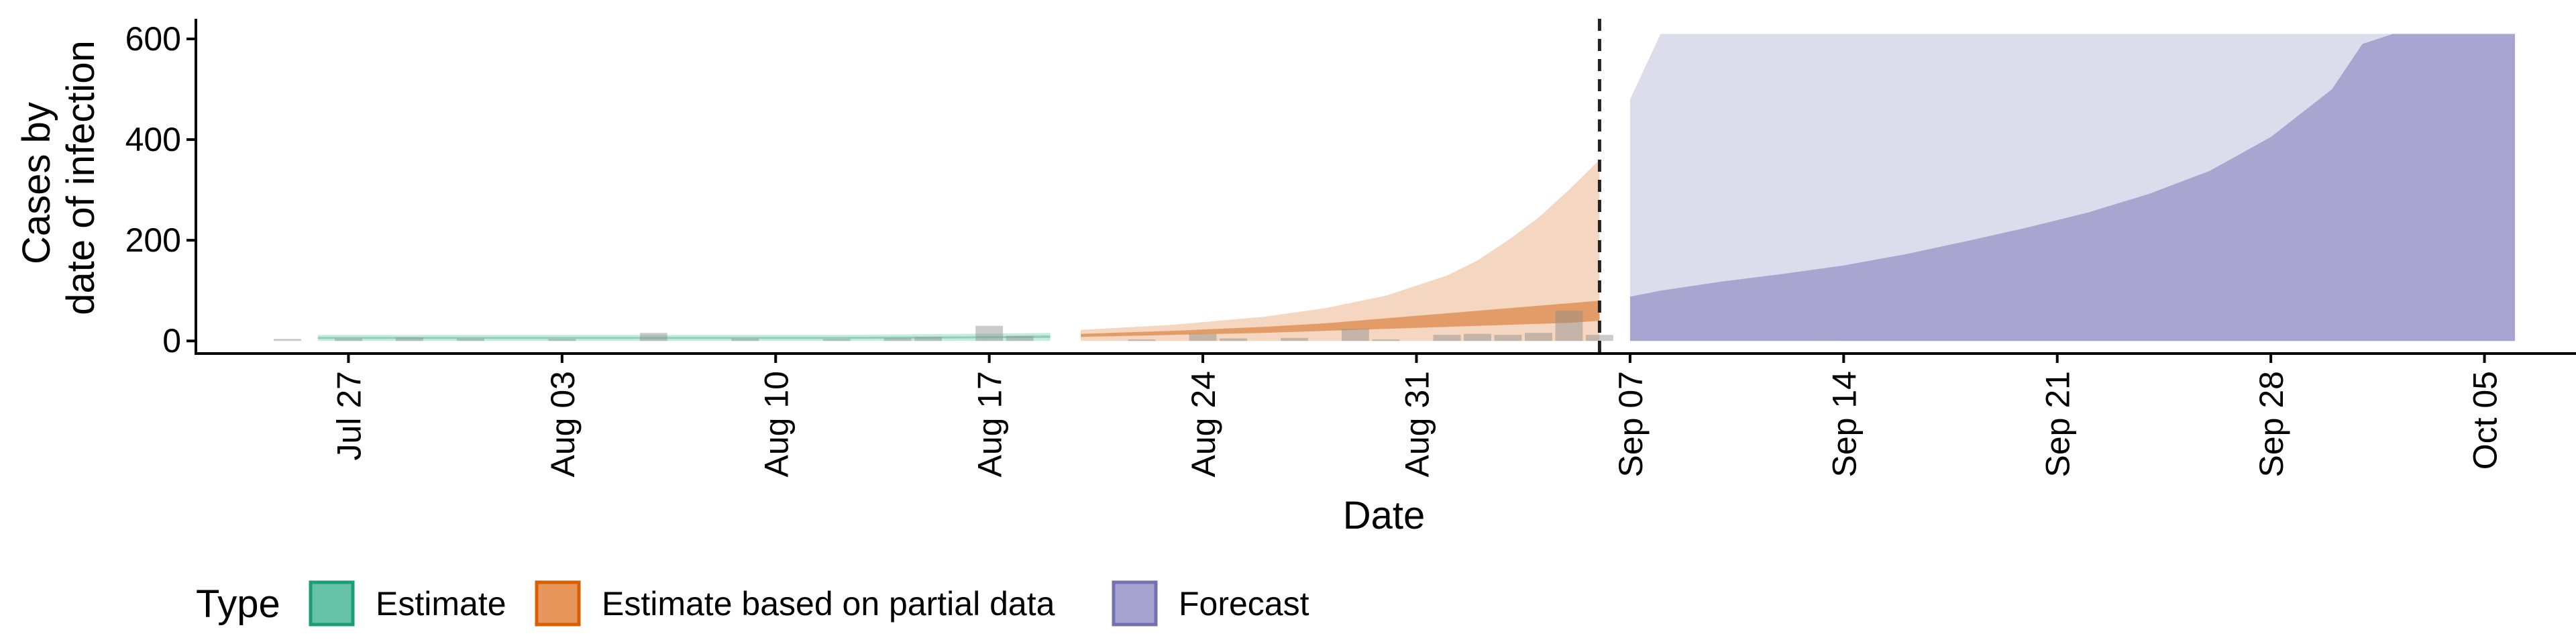 The height and width of the screenshot is (644, 2576). I want to click on y-tick-label: 0, so click(171, 341).